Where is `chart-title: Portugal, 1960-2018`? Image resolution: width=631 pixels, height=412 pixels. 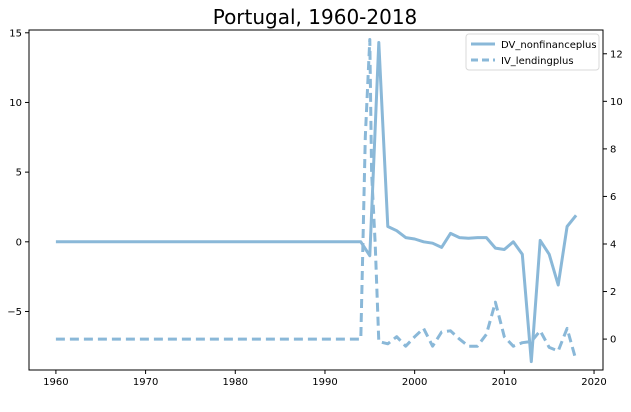
chart-title: Portugal, 1960-2018 is located at coordinates (315, 17).